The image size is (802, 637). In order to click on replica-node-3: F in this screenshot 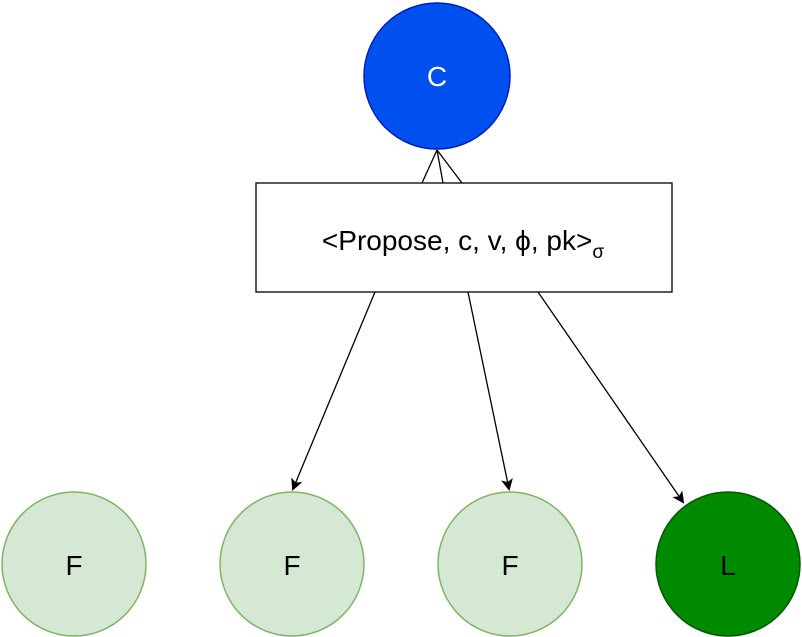, I will do `click(510, 564)`.